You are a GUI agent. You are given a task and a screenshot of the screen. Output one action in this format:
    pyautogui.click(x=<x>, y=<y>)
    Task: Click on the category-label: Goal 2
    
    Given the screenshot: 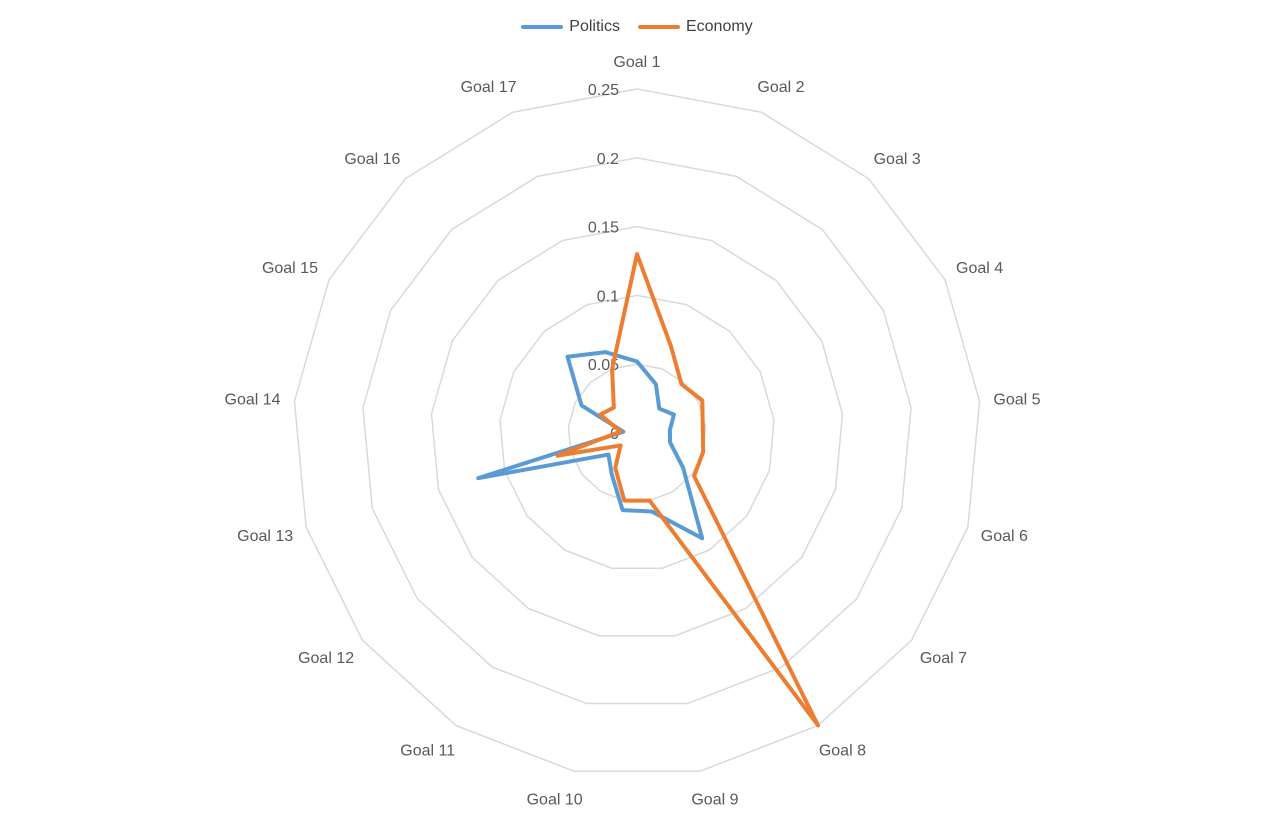 What is the action you would take?
    pyautogui.click(x=780, y=87)
    